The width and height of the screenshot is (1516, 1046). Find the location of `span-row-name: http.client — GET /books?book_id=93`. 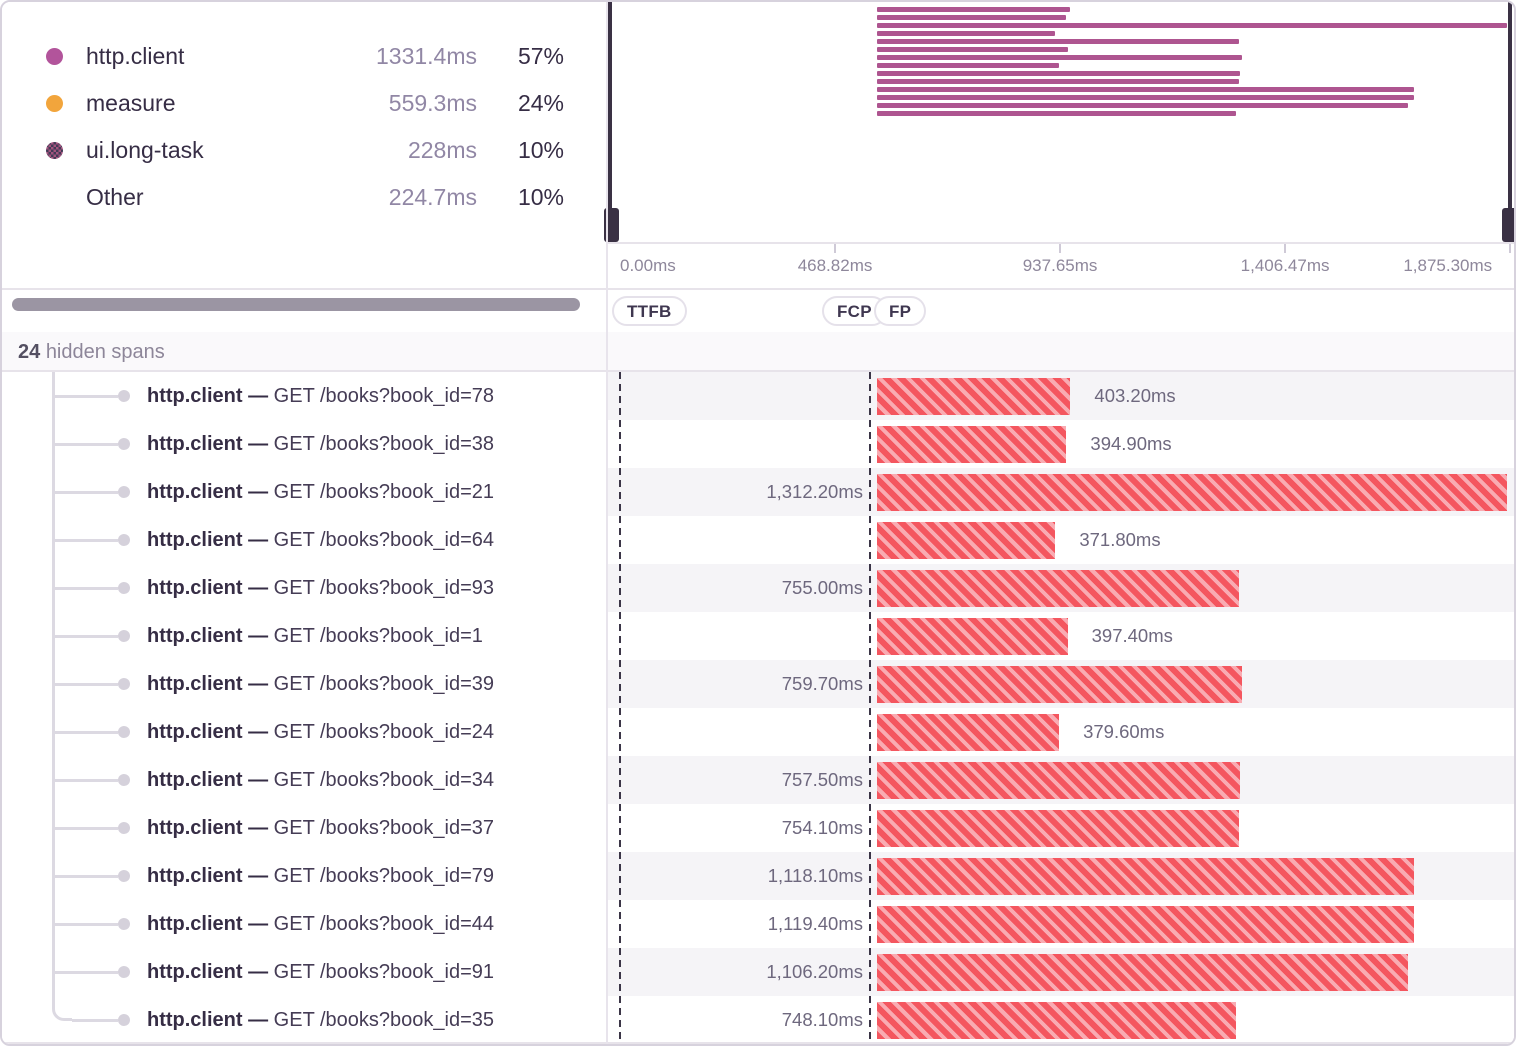

span-row-name: http.client — GET /books?book_id=93 is located at coordinates (304, 588).